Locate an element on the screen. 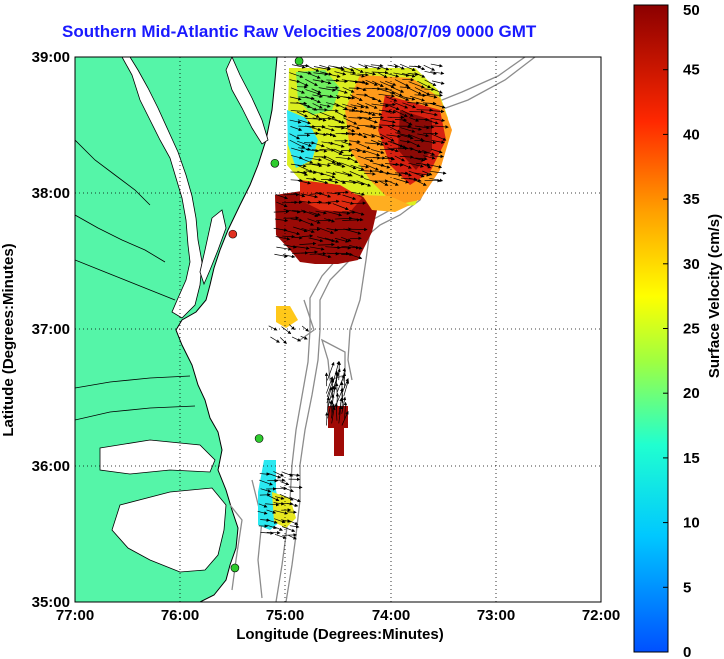  colorbar-tick-label: 50 is located at coordinates (691, 10).